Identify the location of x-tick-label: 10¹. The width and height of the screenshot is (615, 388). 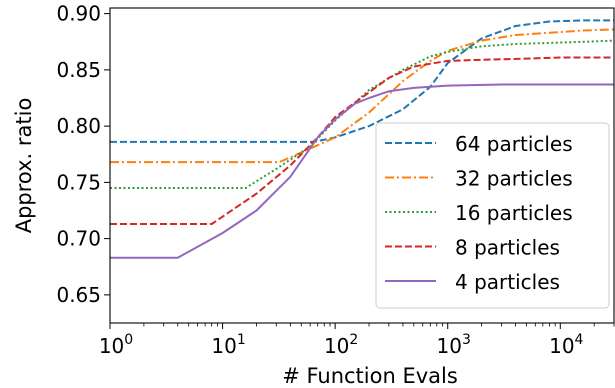
(228, 345).